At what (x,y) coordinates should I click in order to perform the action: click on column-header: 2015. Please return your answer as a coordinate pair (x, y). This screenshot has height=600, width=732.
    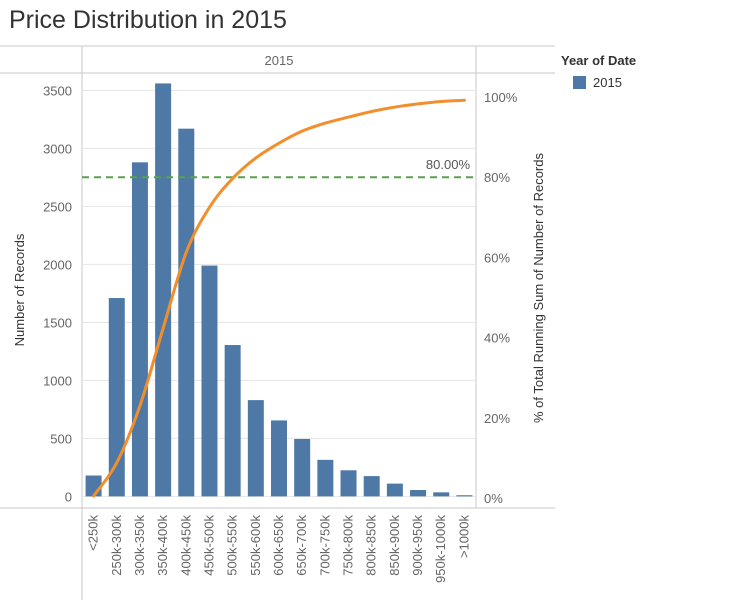
    Looking at the image, I should click on (279, 60).